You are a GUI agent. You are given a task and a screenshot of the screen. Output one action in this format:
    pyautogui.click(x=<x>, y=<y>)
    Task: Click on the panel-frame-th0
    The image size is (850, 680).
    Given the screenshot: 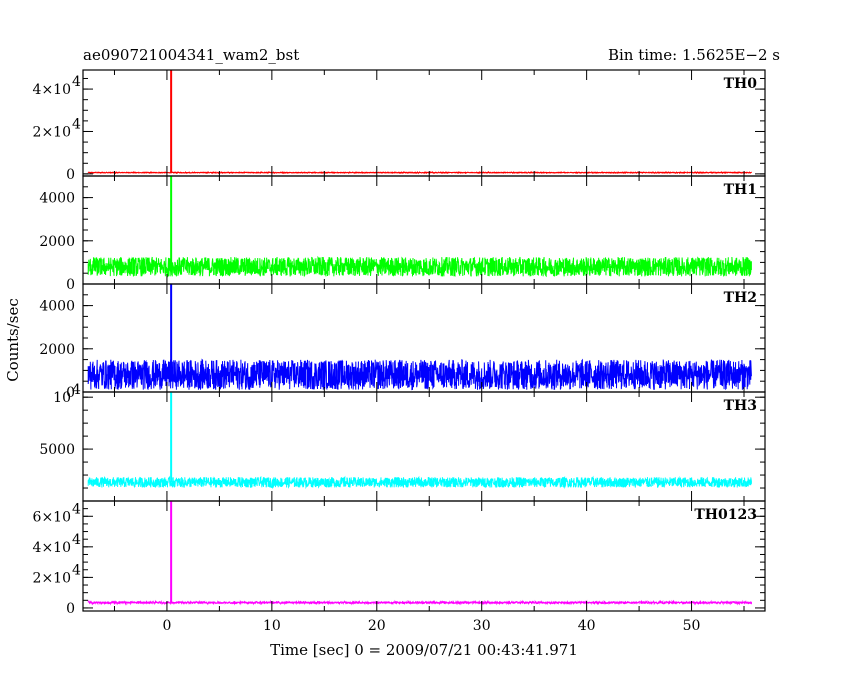 What is the action you would take?
    pyautogui.click(x=424, y=123)
    